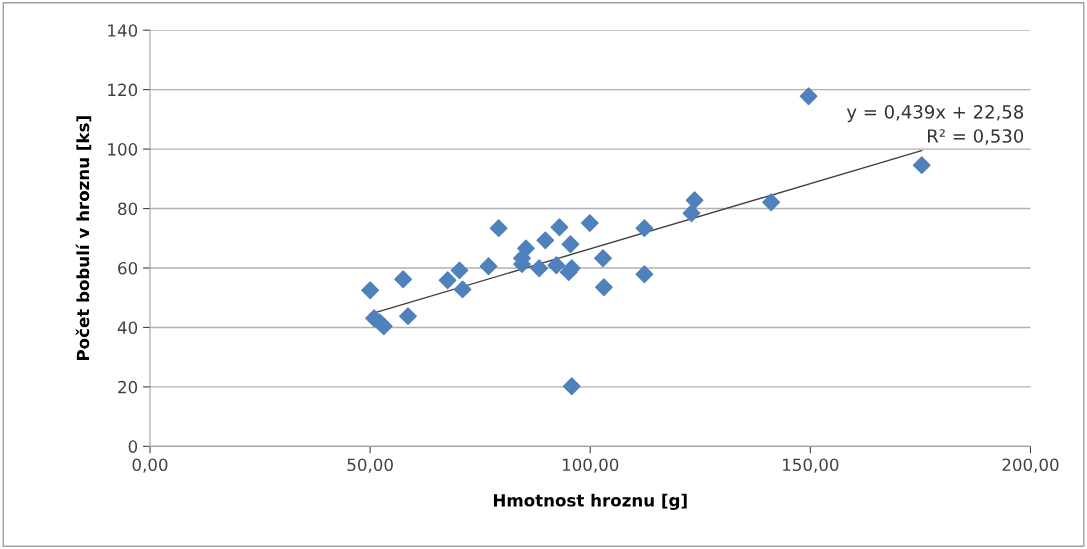  I want to click on x-tick-label: 200,00, so click(1030, 465).